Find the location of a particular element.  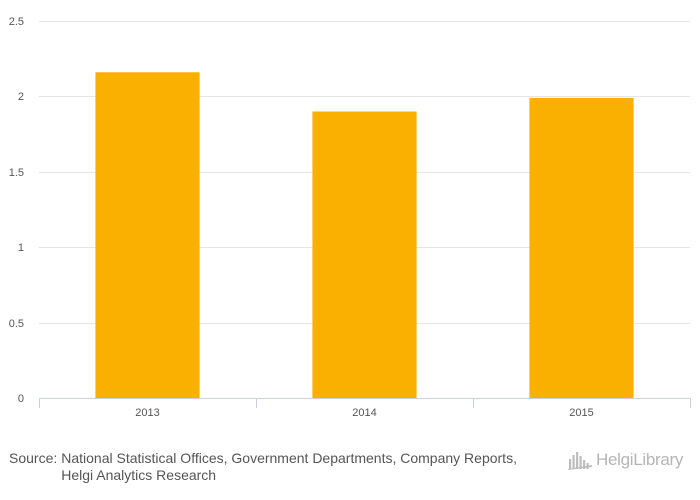

x-tick-label-2013: 2013 is located at coordinates (147, 413).